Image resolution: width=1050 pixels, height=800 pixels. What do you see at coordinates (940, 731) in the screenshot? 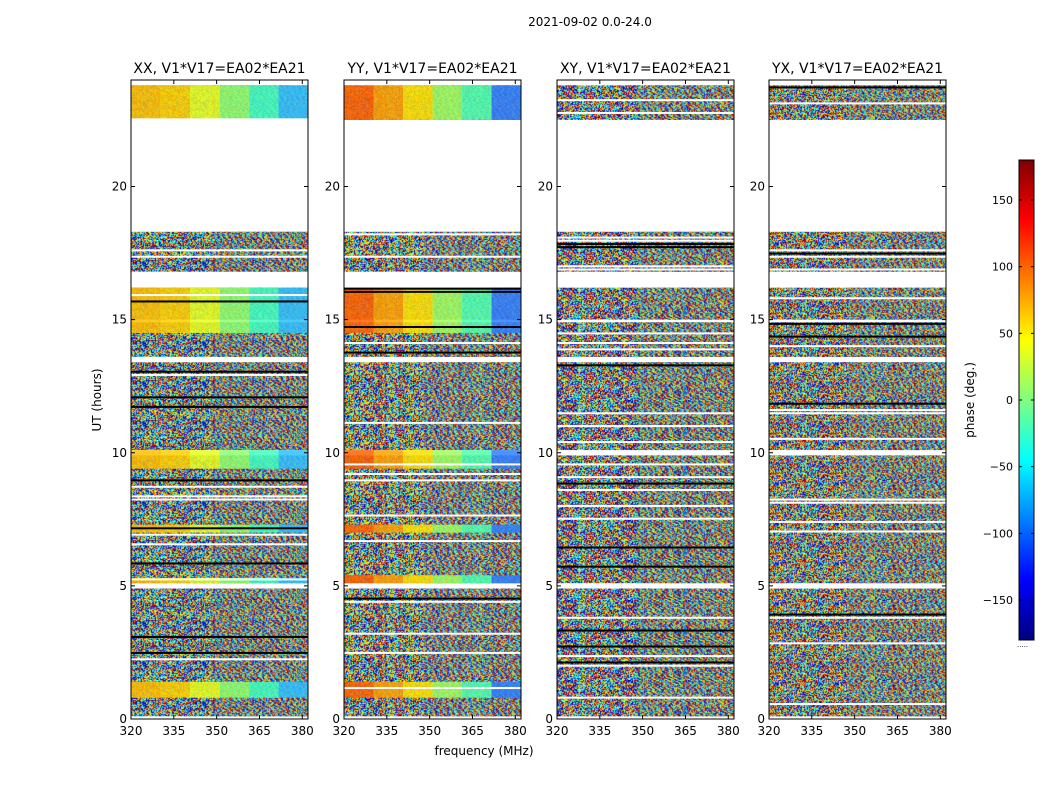
I see `x-tick-label: 380` at bounding box center [940, 731].